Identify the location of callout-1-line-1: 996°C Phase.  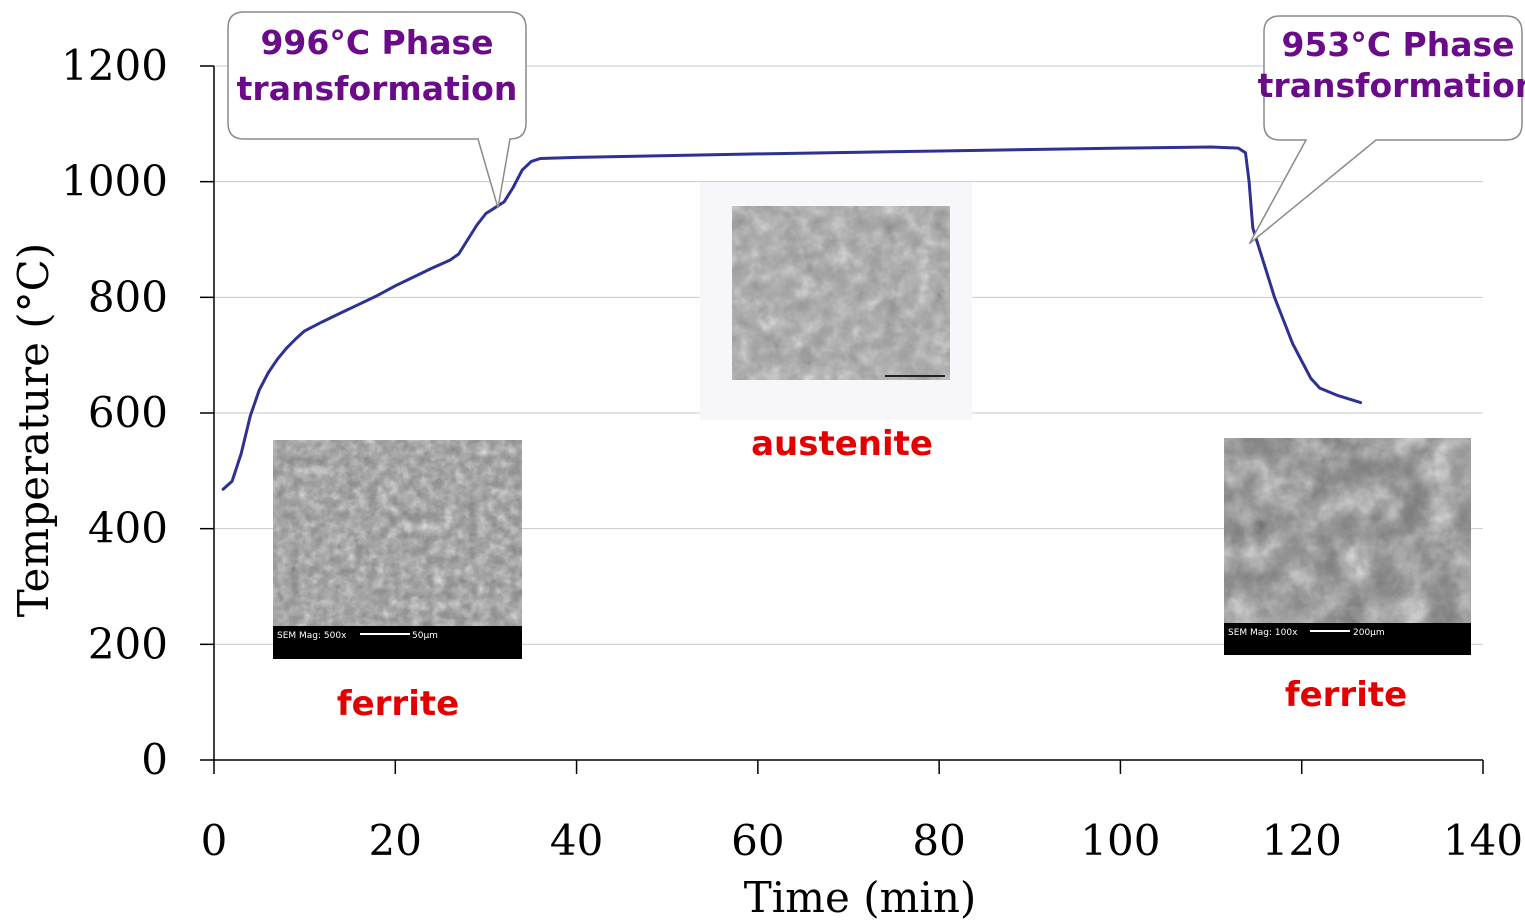
(376, 42).